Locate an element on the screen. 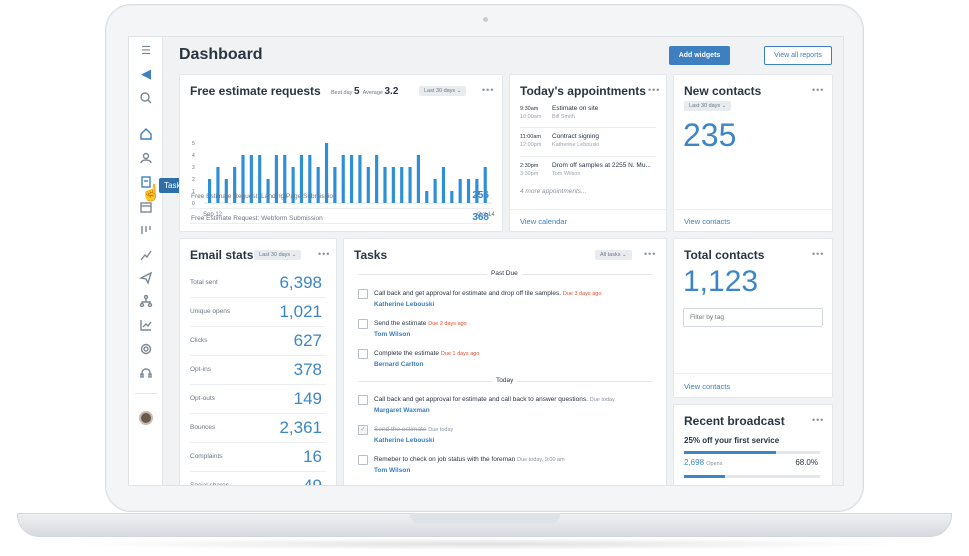 The image size is (969, 556). page-title: Dashboard is located at coordinates (221, 54).